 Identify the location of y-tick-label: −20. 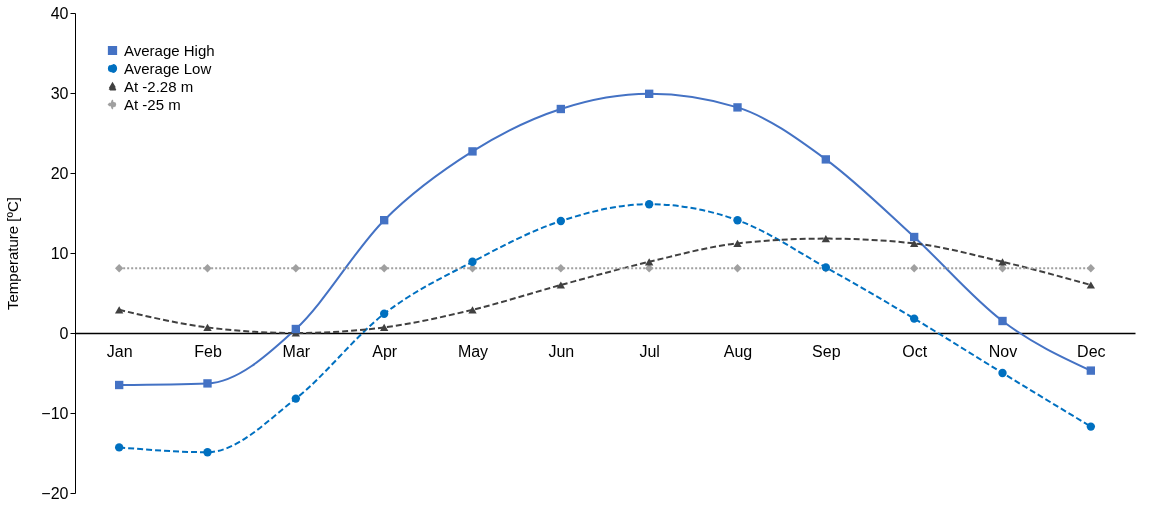
(55, 493).